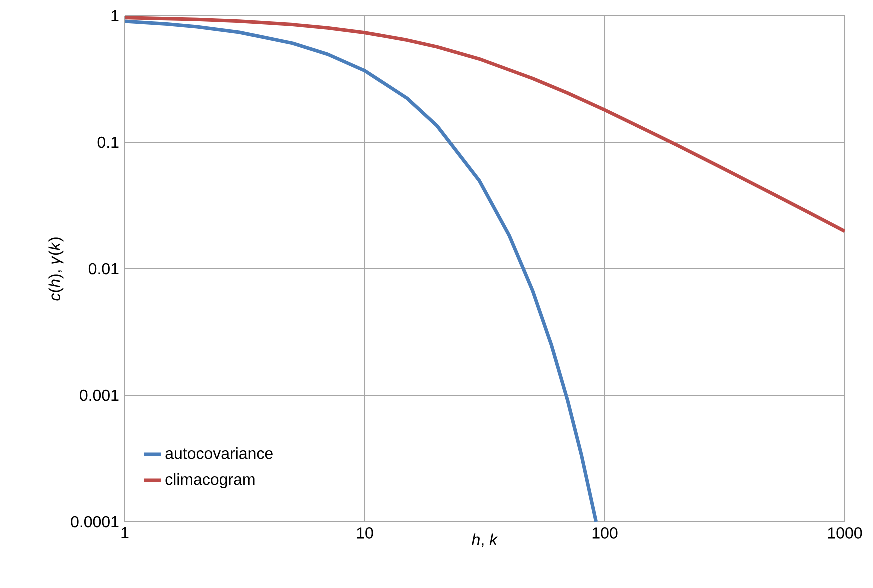 This screenshot has height=588, width=873. What do you see at coordinates (99, 396) in the screenshot?
I see `y-tick-label: 0.001` at bounding box center [99, 396].